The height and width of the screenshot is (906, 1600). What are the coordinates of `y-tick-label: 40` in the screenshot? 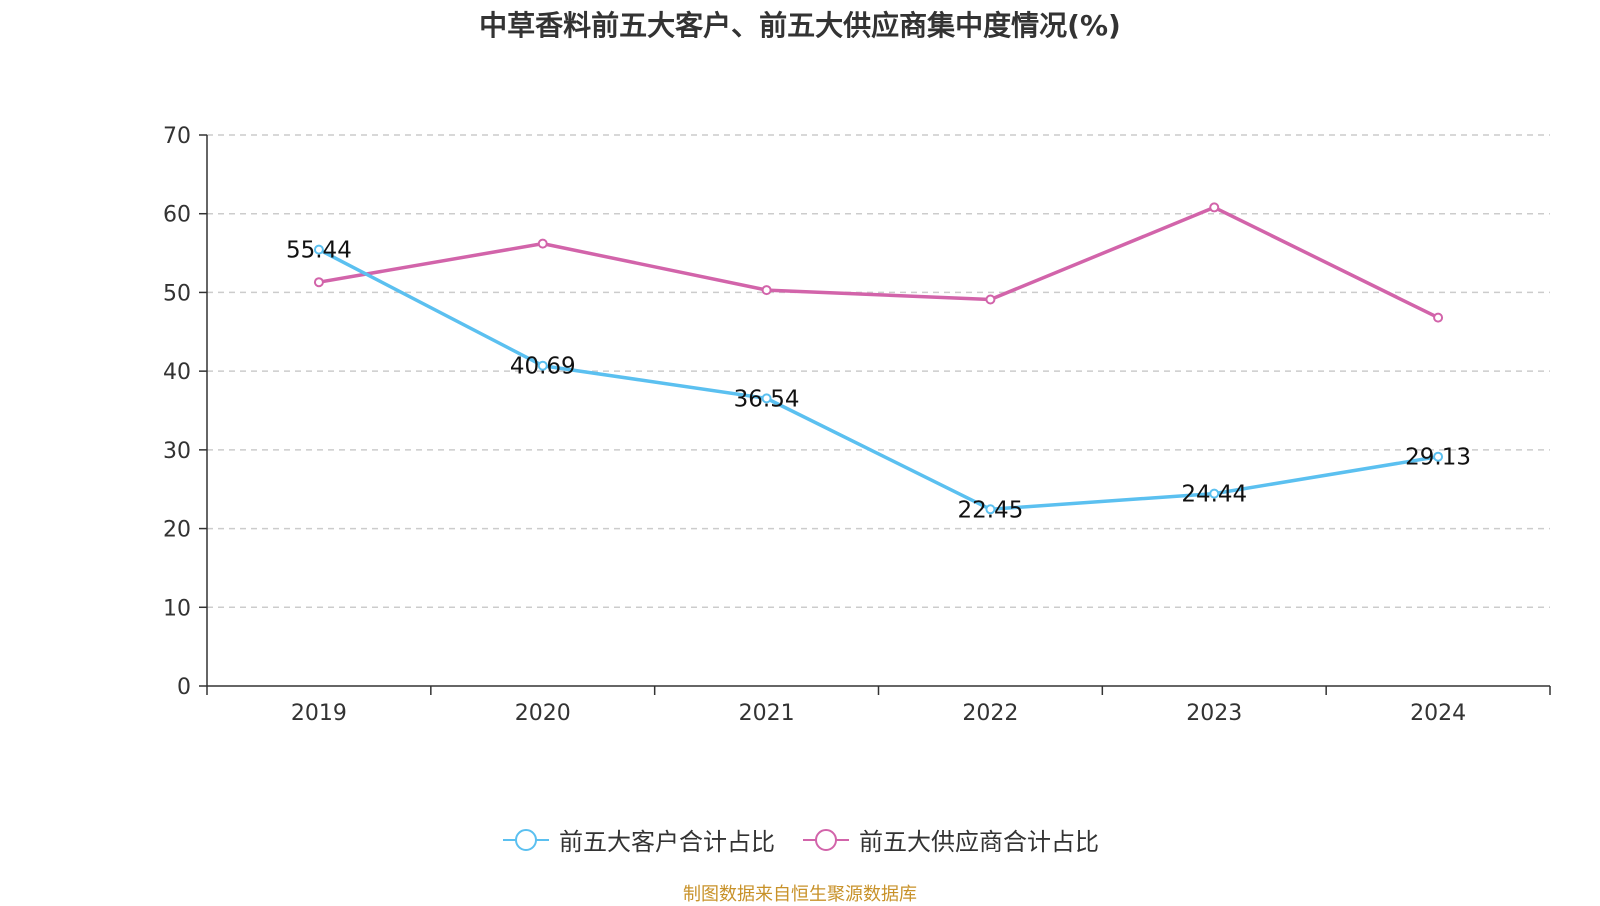 It's located at (177, 372).